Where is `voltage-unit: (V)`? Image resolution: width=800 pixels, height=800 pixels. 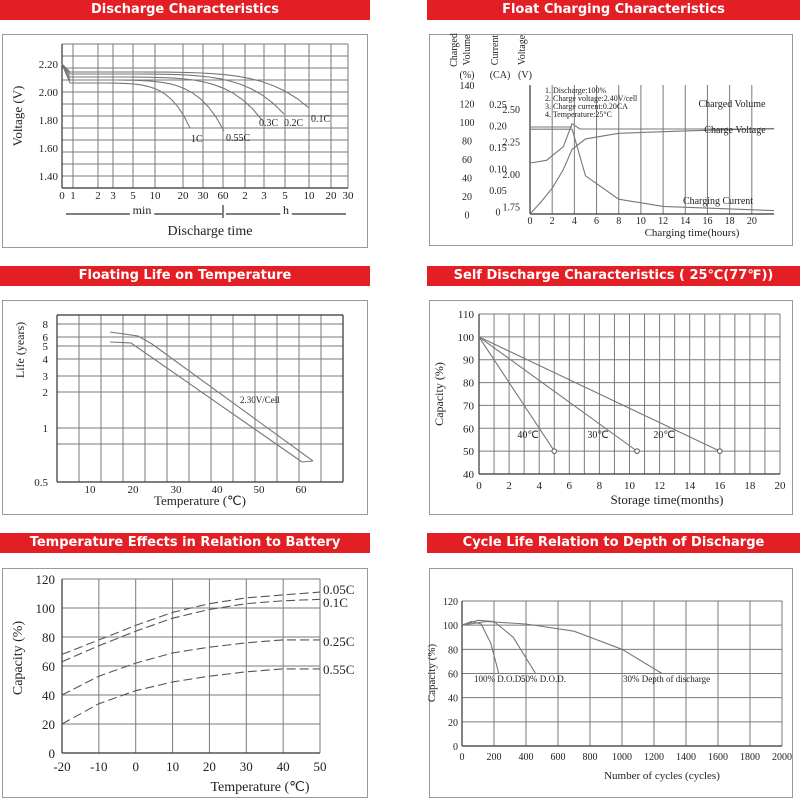
voltage-unit: (V) is located at coordinates (525, 75).